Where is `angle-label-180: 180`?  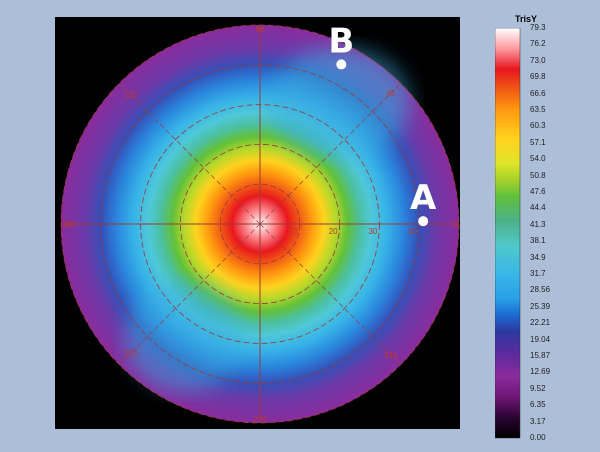 angle-label-180: 180 is located at coordinates (69, 224).